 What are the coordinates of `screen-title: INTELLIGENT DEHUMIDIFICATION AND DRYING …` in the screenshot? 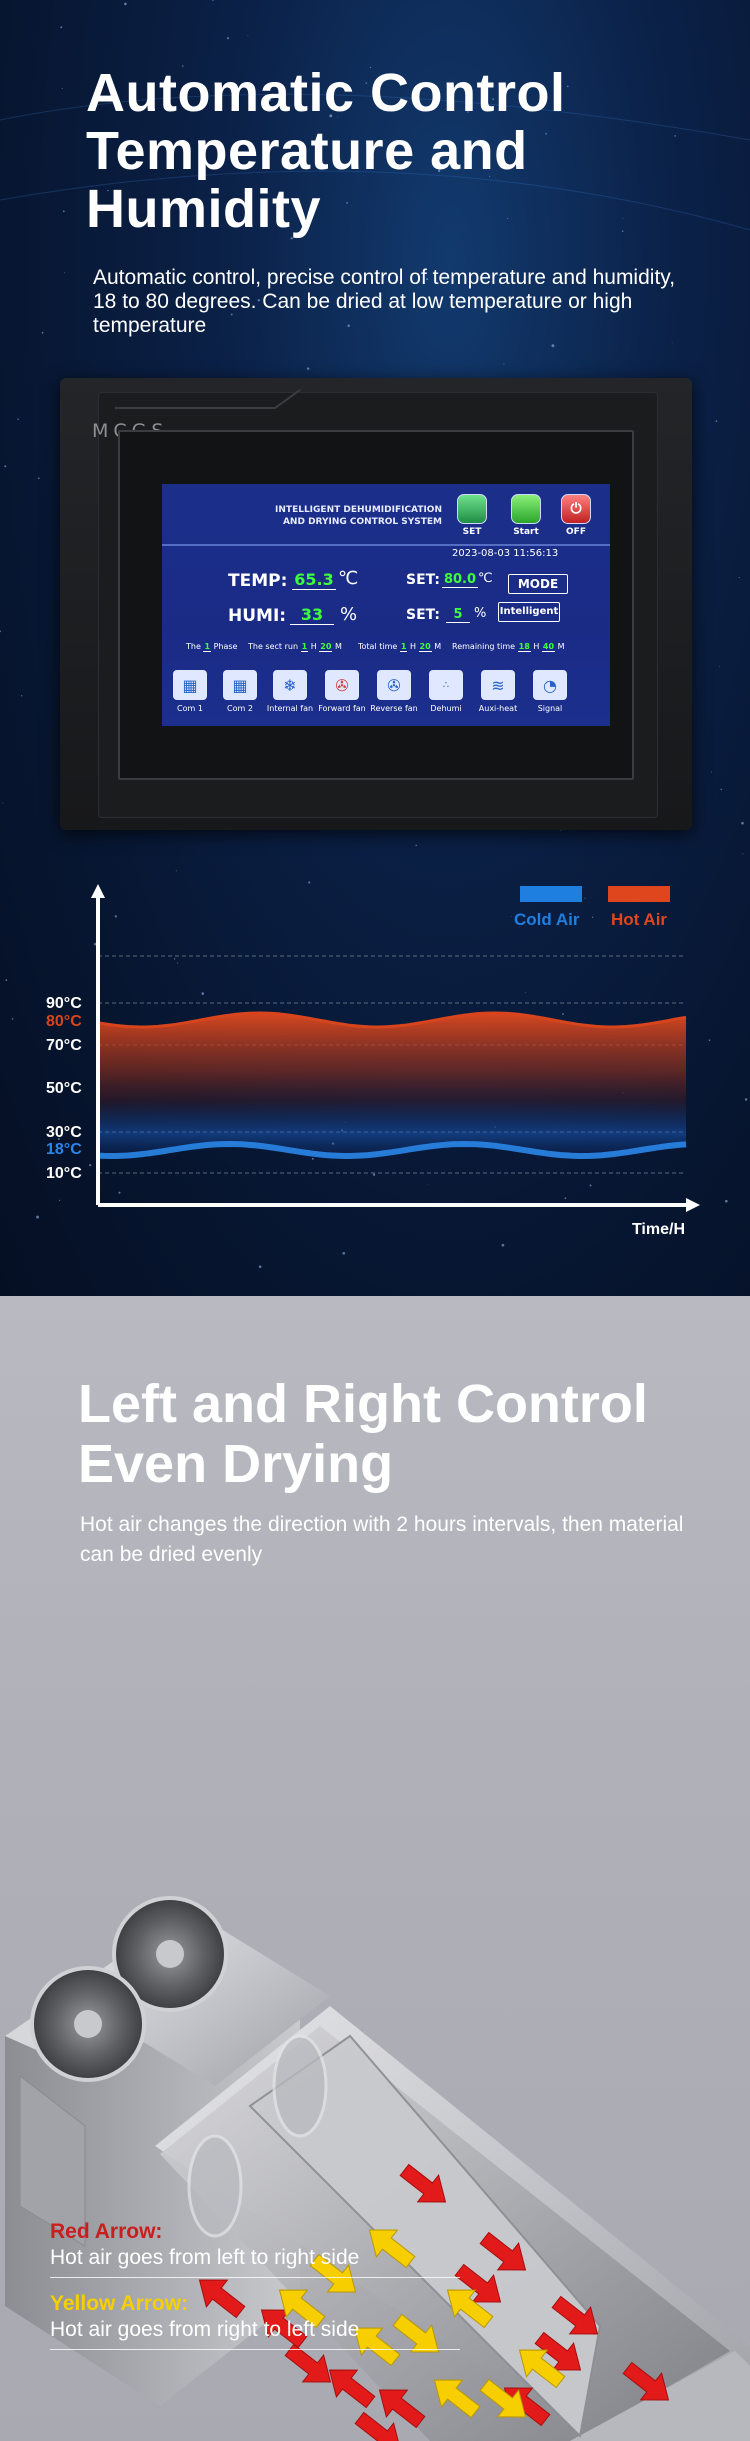 It's located at (307, 516).